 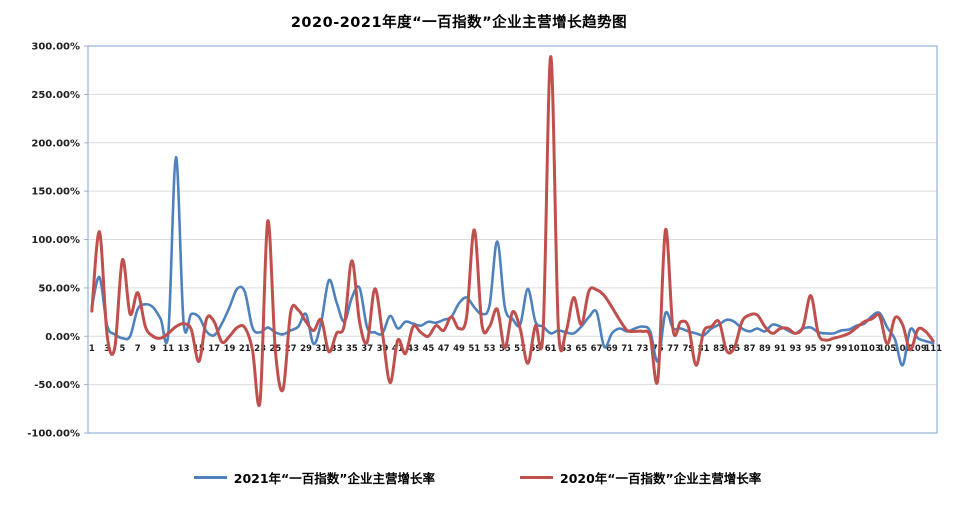 I want to click on y-axis-tick-label: 200.00%, so click(x=55, y=143).